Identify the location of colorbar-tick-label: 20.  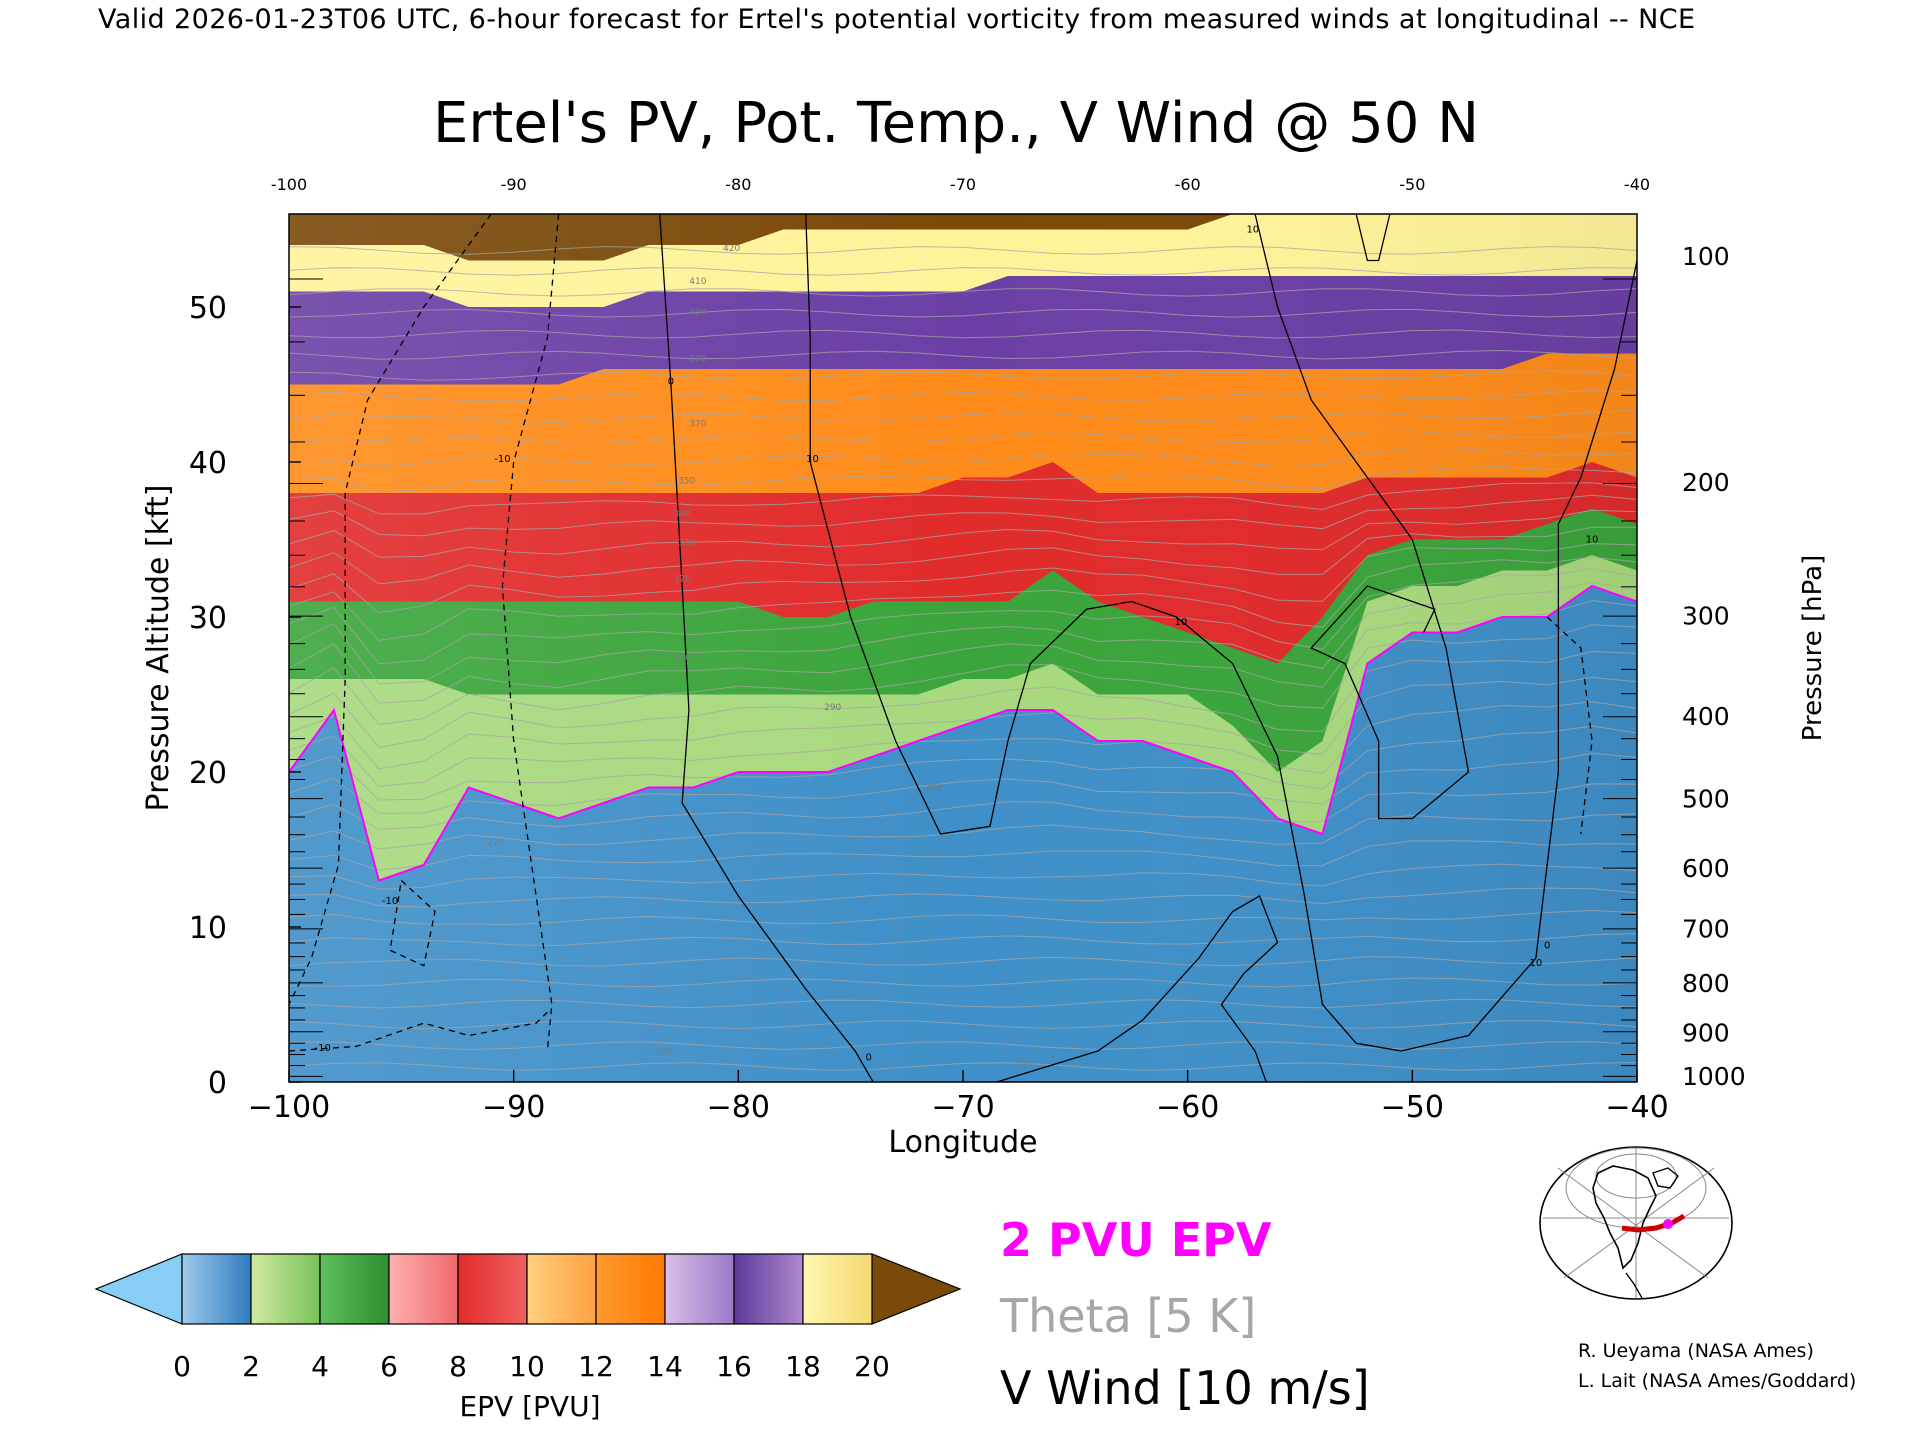
(872, 1366).